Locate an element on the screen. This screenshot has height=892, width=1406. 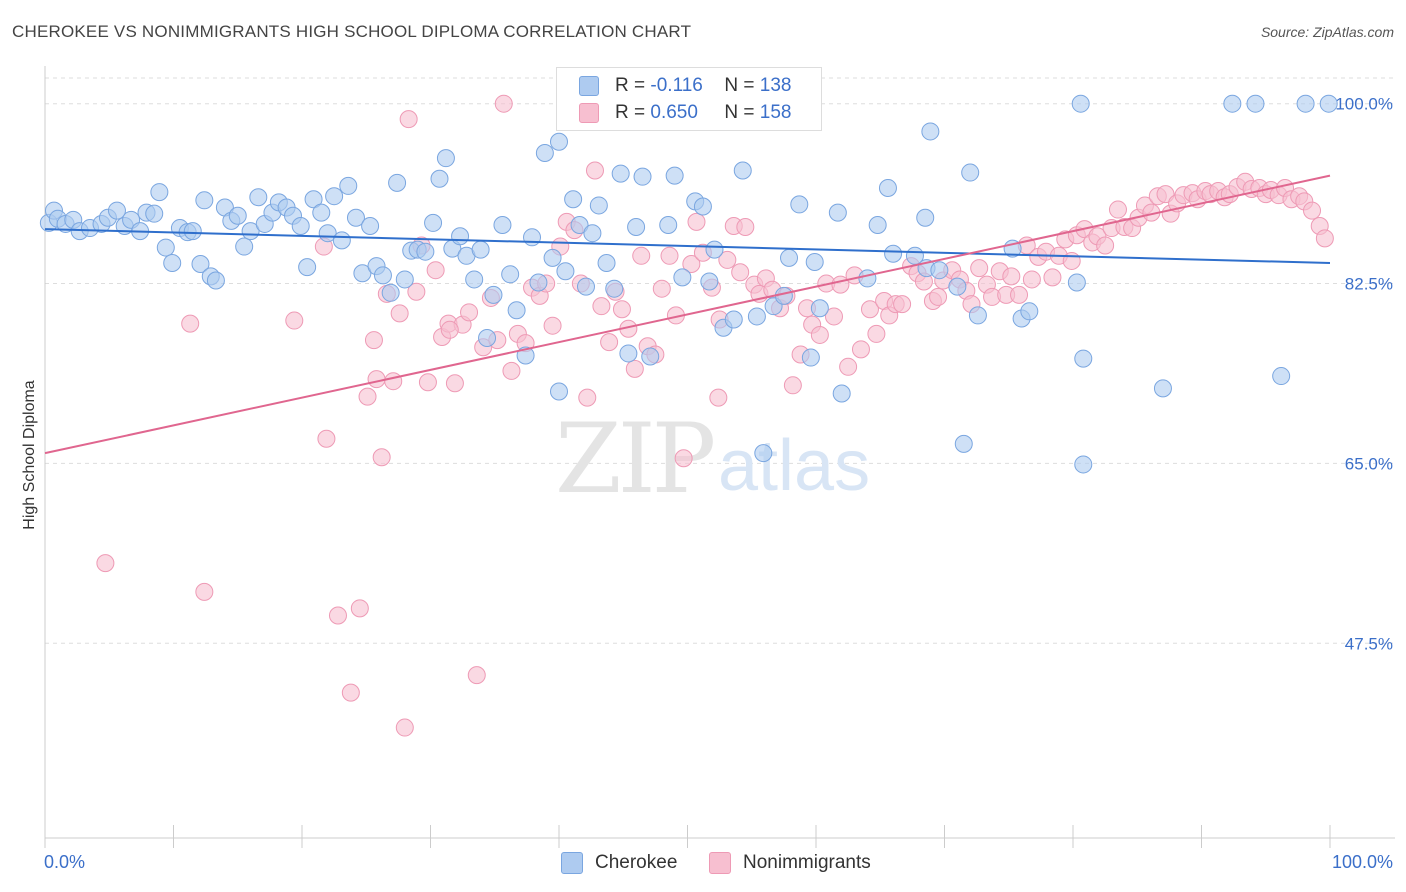
n-label: N = is located at coordinates (739, 112).